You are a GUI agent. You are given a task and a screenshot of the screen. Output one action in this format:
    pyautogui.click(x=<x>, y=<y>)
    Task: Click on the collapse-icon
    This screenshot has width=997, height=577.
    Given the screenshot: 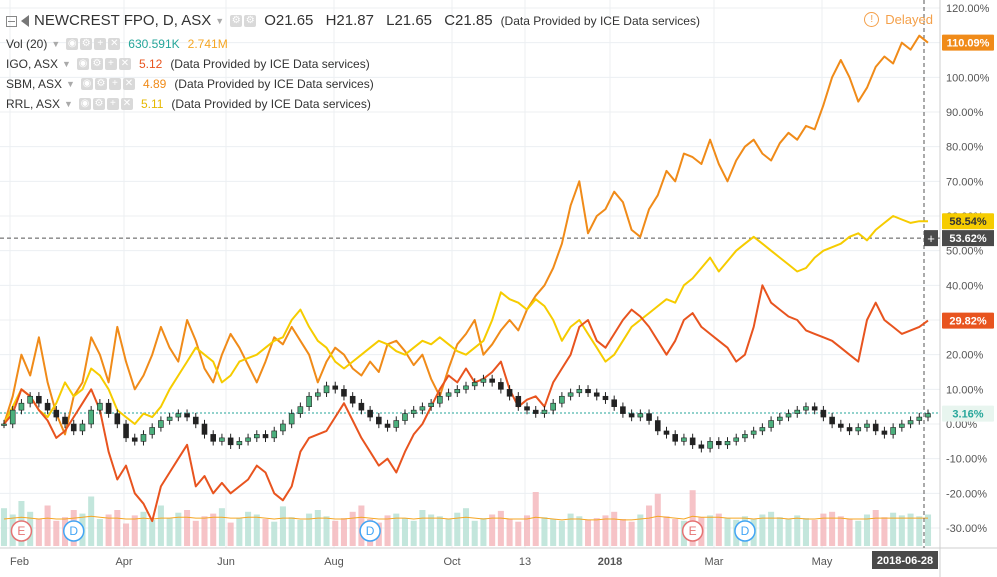 What is the action you would take?
    pyautogui.click(x=11, y=21)
    